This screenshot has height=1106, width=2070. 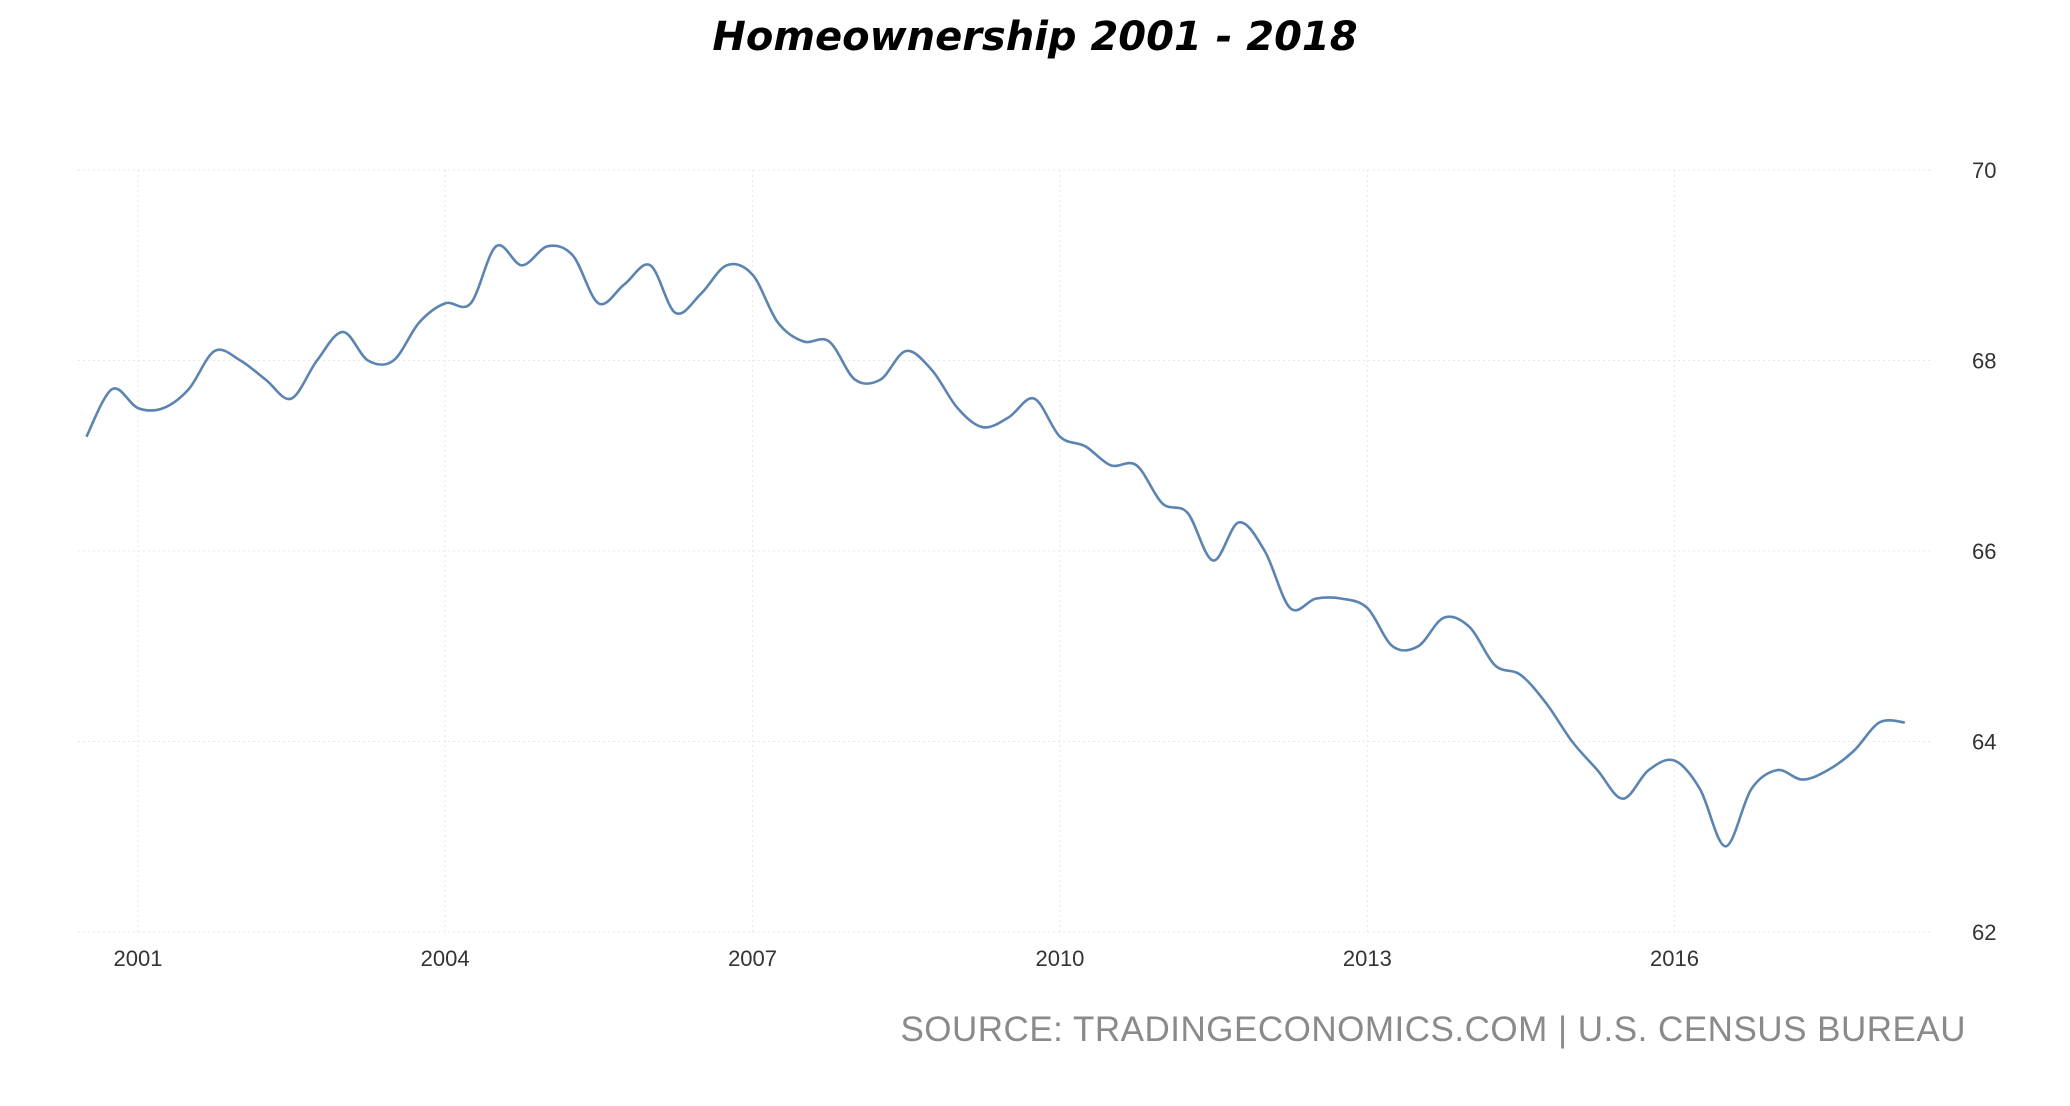 What do you see at coordinates (1674, 958) in the screenshot?
I see `x-tick-label: 2016` at bounding box center [1674, 958].